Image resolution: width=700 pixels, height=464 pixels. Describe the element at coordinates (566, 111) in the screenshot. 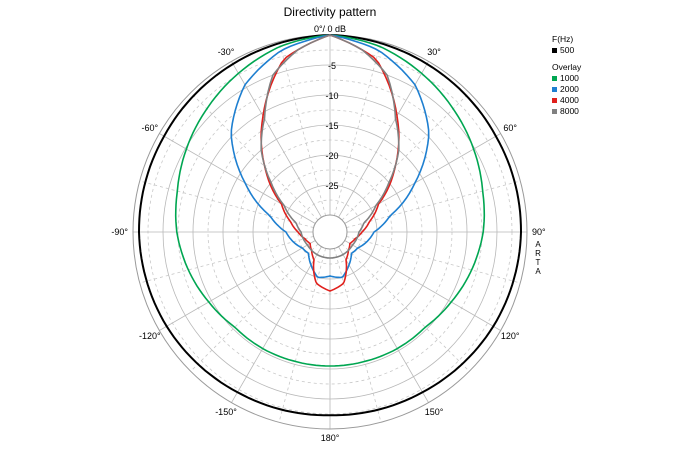

I see `legend-item-8000: 8000` at that location.